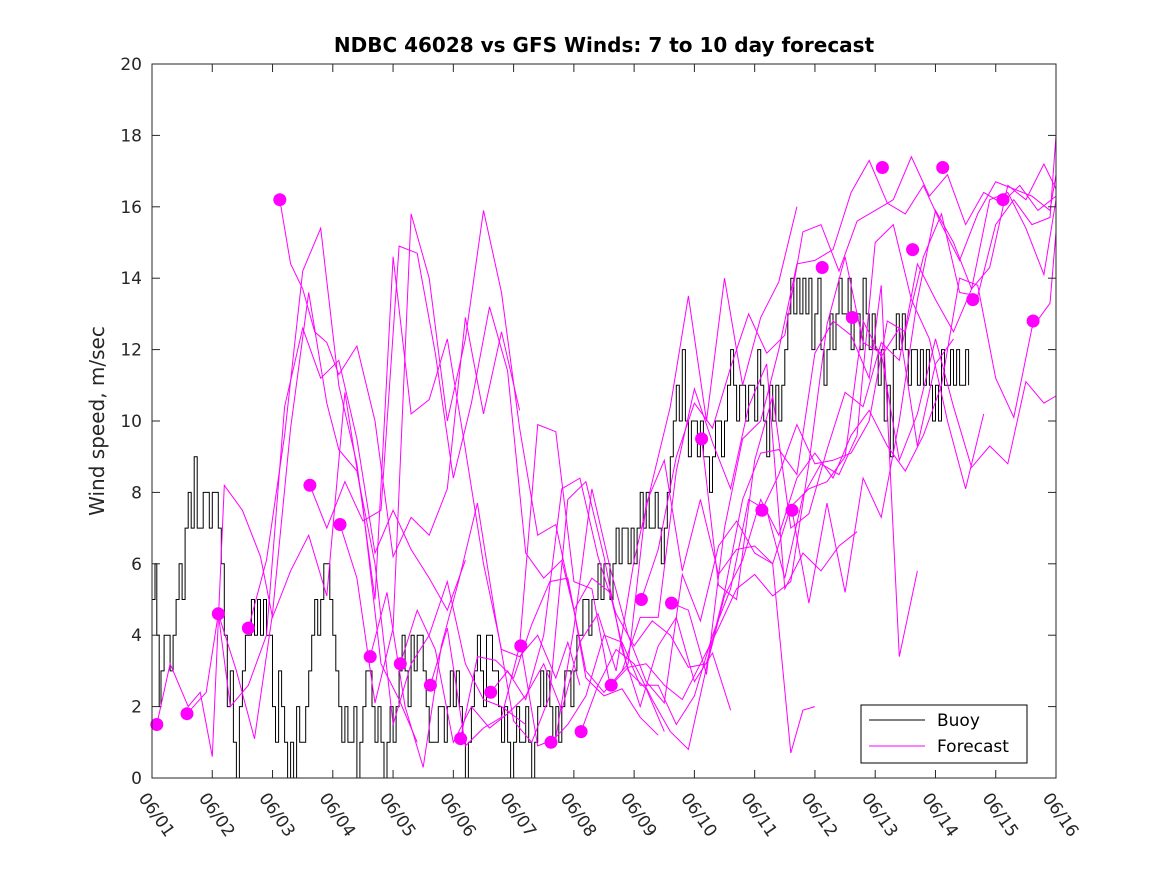  I want to click on y-tick-label: 14, so click(131, 279).